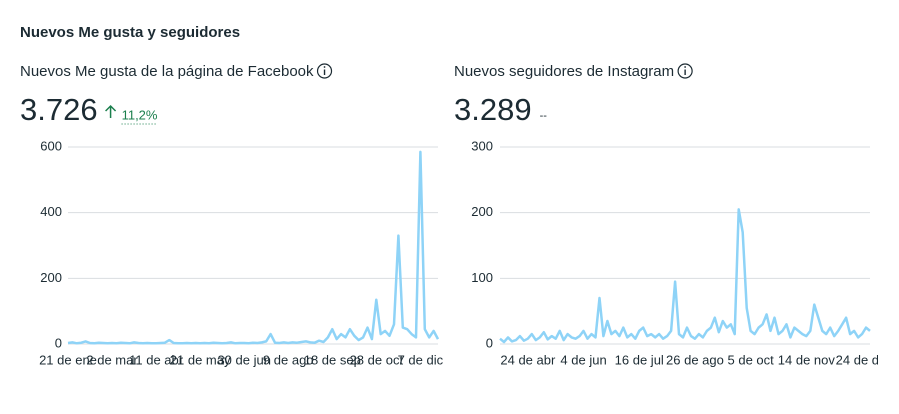 This screenshot has height=414, width=899. What do you see at coordinates (288, 359) in the screenshot?
I see `x-tick-label: 9 de ago` at bounding box center [288, 359].